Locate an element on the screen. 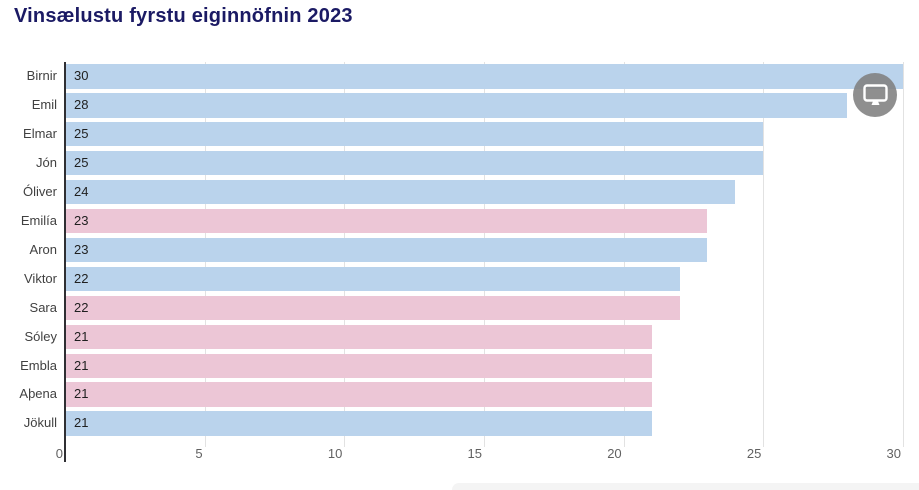  bottom-panel is located at coordinates (685, 486).